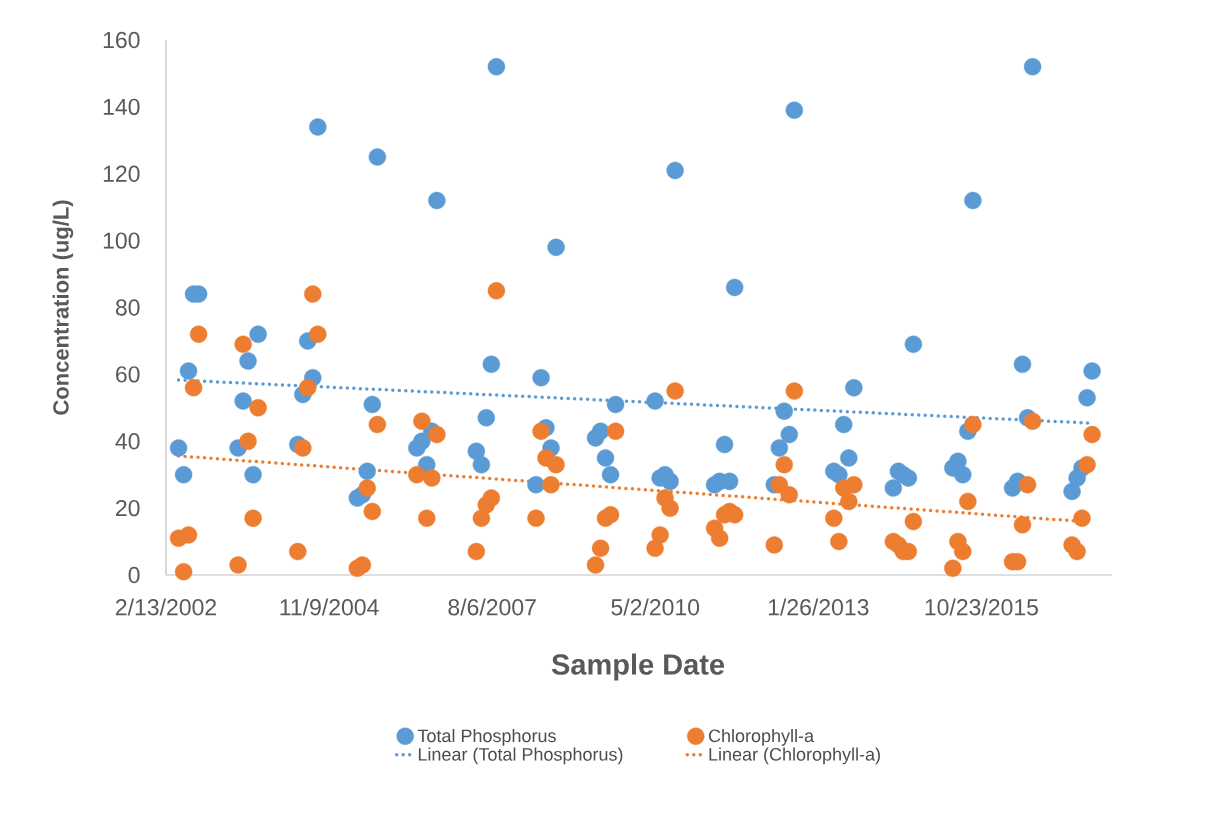 This screenshot has height=820, width=1207. Describe the element at coordinates (486, 737) in the screenshot. I see `legend-label: Total Phosphorus` at that location.